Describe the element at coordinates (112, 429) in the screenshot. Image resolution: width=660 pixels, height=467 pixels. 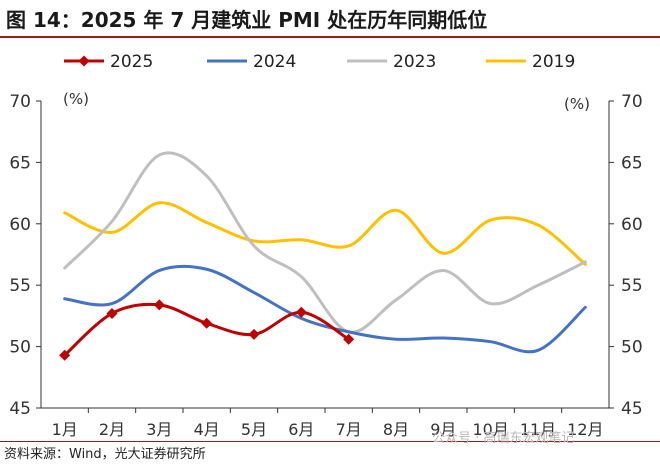
I see `x-tick-label: 2月` at that location.